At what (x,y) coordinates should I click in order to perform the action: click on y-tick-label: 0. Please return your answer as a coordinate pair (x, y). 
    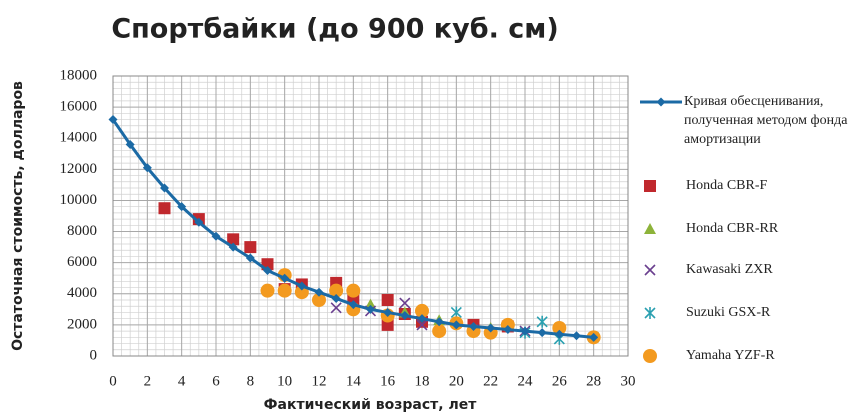
    Looking at the image, I should click on (94, 355).